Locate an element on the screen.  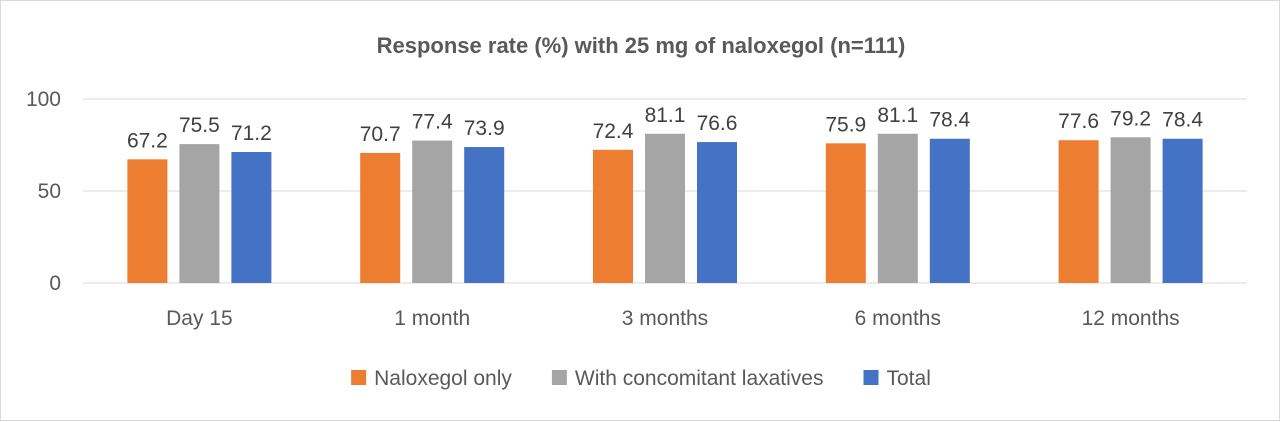
data-label: 72.4 is located at coordinates (613, 131).